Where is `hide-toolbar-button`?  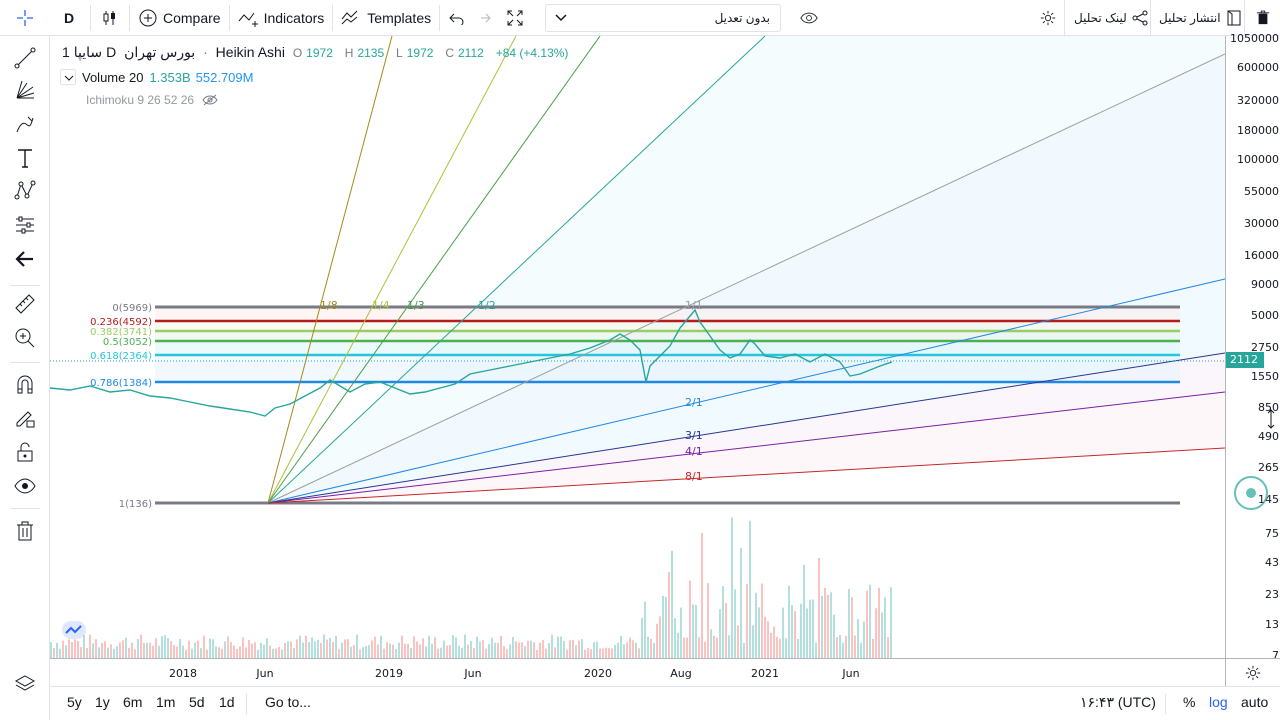 hide-toolbar-button is located at coordinates (25, 259).